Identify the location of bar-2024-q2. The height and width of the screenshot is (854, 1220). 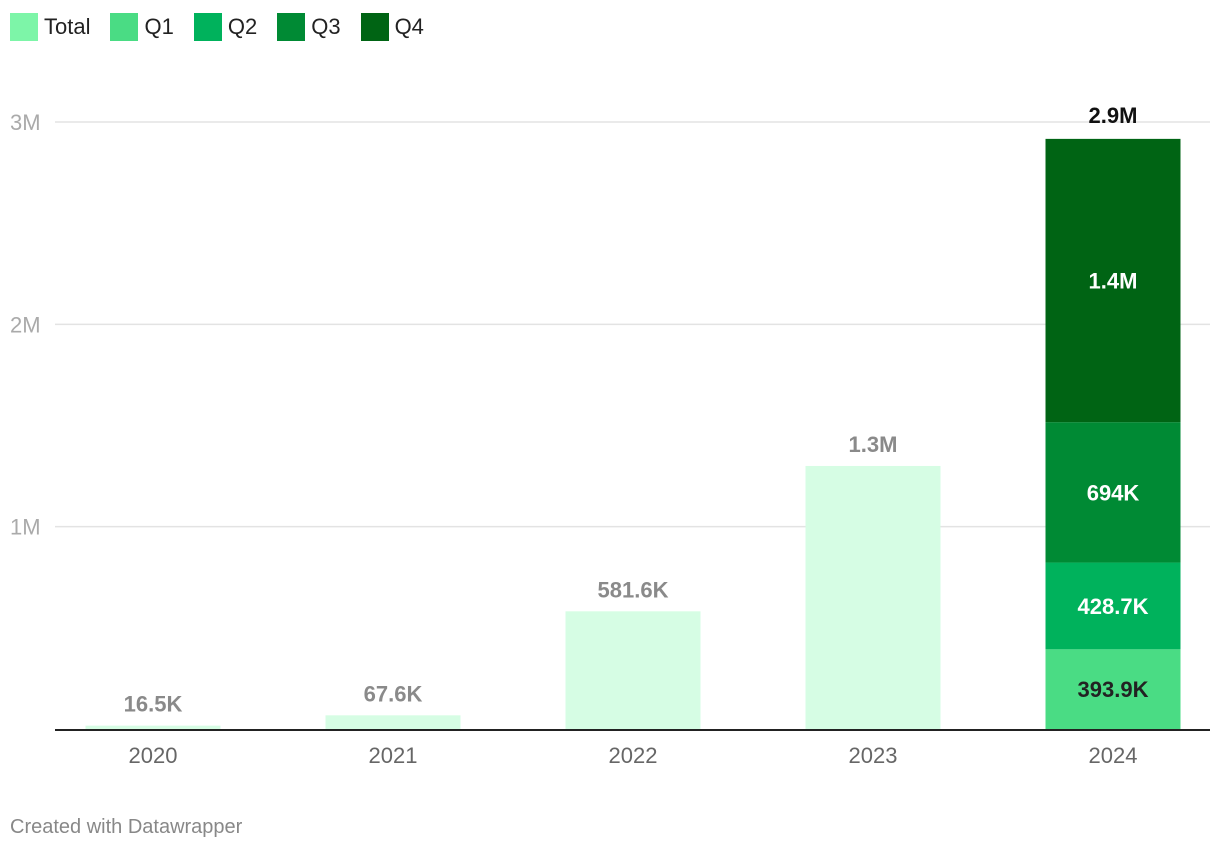
(1113, 606).